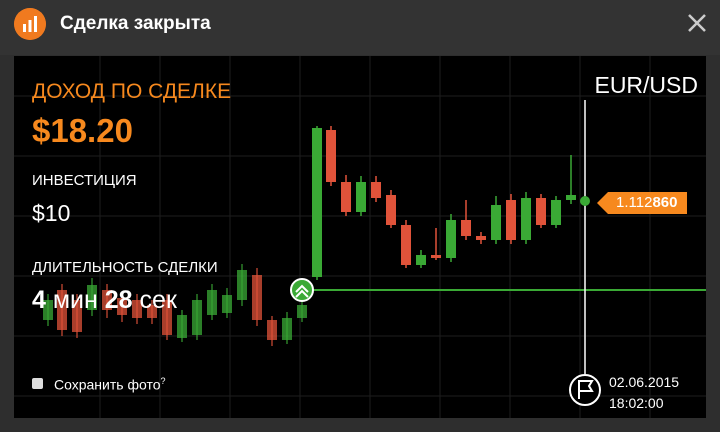 The width and height of the screenshot is (720, 432). What do you see at coordinates (132, 91) in the screenshot?
I see `income-label: ДОХОД ПО СДЕЛКЕ` at bounding box center [132, 91].